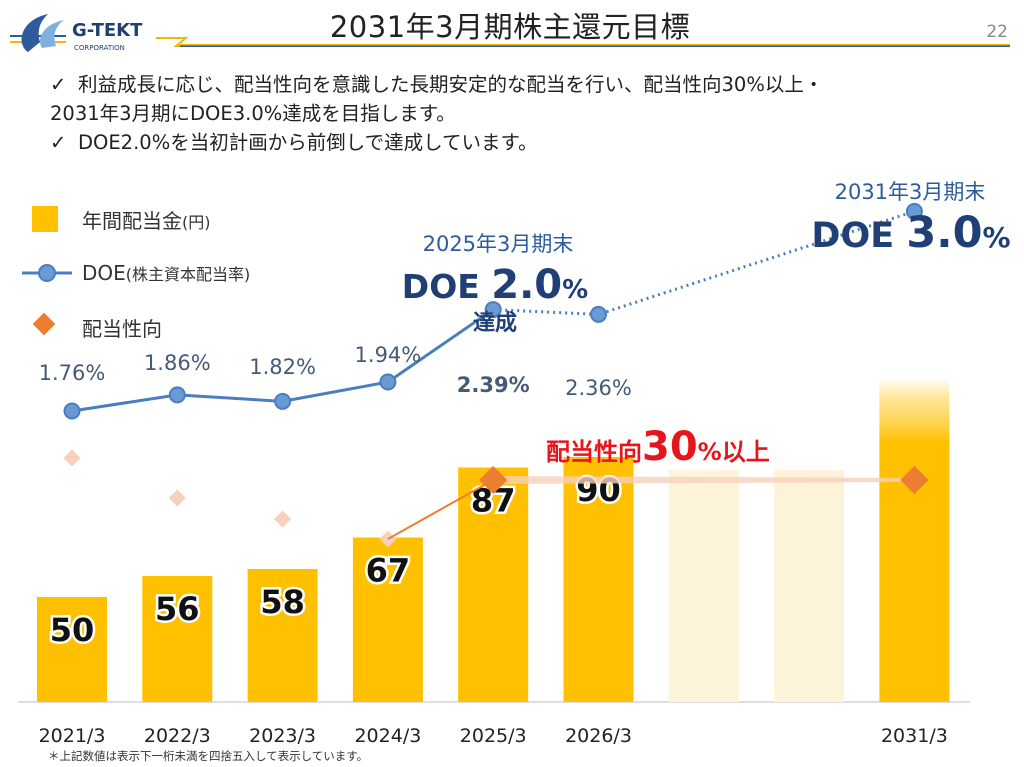 This screenshot has width=1024, height=767. I want to click on bullet-item: ✓ DOE2.0%を当初計画から前倒しで達成しています。, so click(530, 142).